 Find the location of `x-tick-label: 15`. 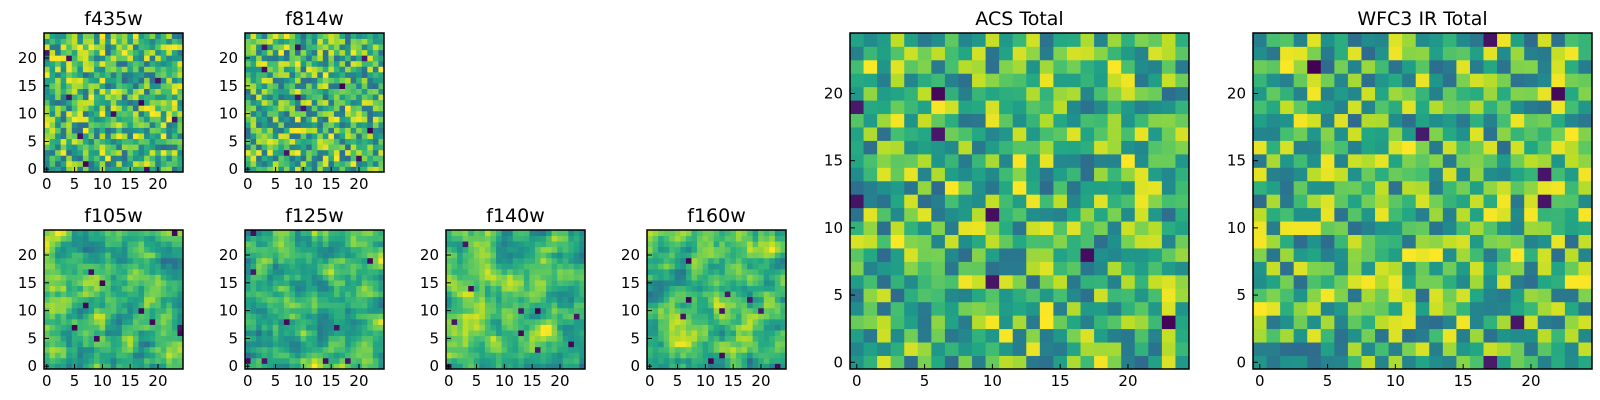

x-tick-label: 15 is located at coordinates (331, 184).